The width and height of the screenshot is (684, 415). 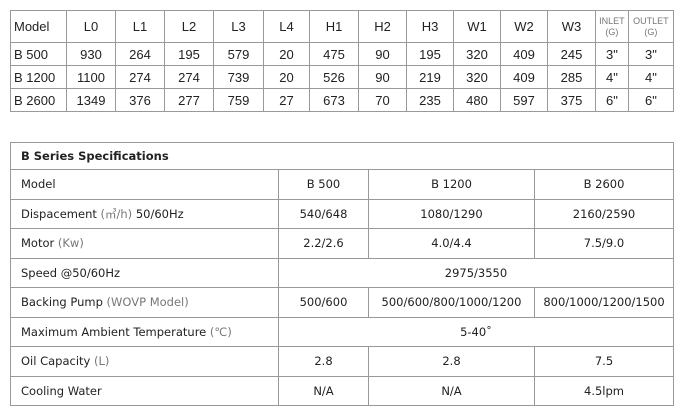 What do you see at coordinates (323, 243) in the screenshot?
I see `cell: 2.2/2.6` at bounding box center [323, 243].